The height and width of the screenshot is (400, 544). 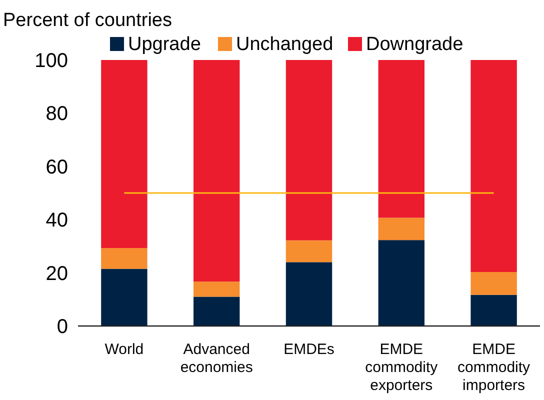 What do you see at coordinates (62, 327) in the screenshot?
I see `y-tick-label: 0` at bounding box center [62, 327].